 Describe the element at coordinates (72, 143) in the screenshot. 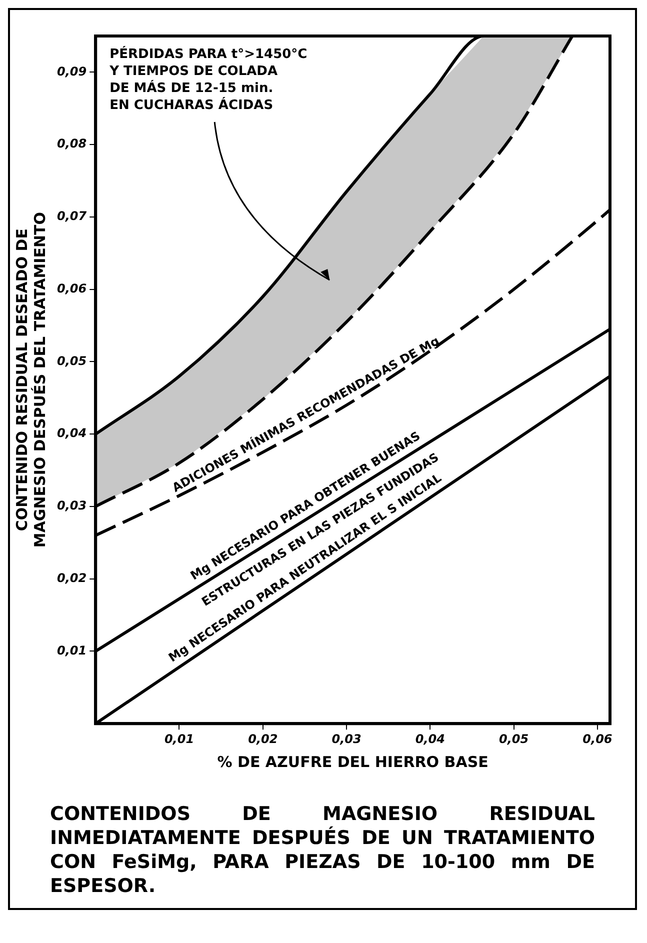

I see `y-tick-label: 0,08` at that location.